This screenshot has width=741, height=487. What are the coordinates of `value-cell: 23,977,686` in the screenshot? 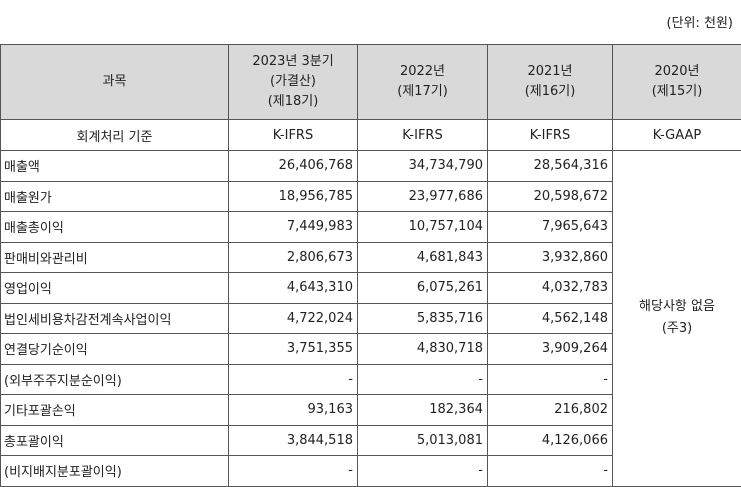 It's located at (422, 196).